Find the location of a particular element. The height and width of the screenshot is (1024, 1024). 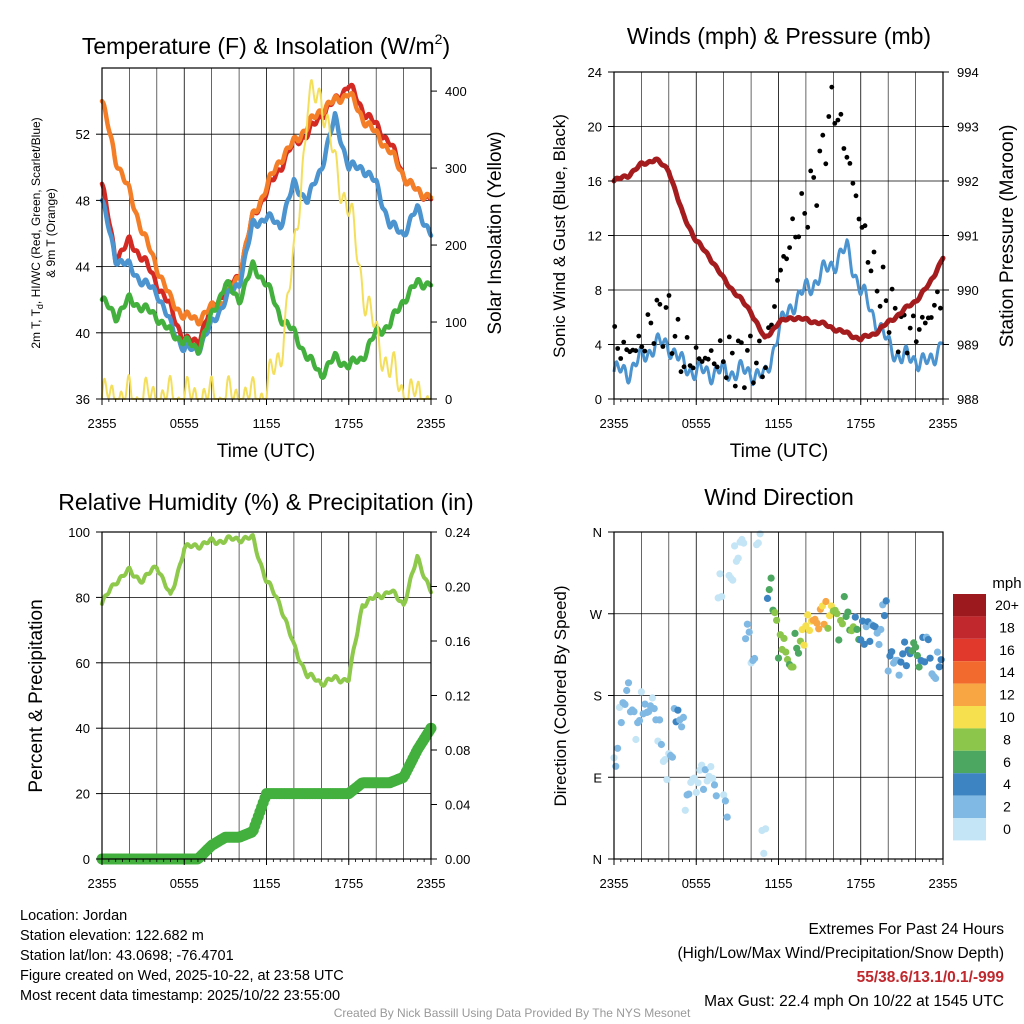

wdir-xtick-label: 1155 is located at coordinates (779, 883).